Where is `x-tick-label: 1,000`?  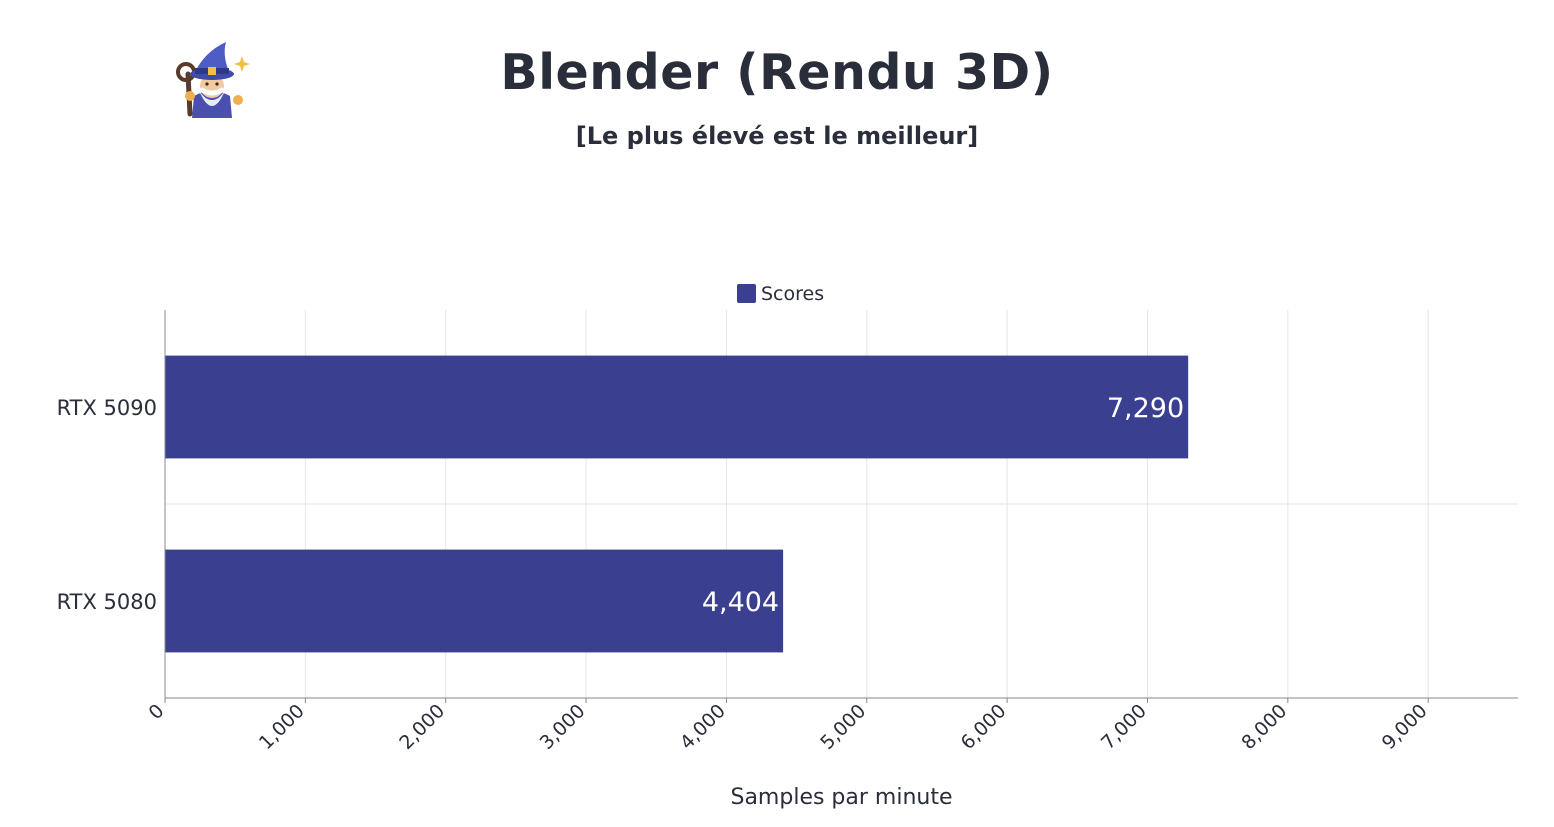 x-tick-label: 1,000 is located at coordinates (282, 727).